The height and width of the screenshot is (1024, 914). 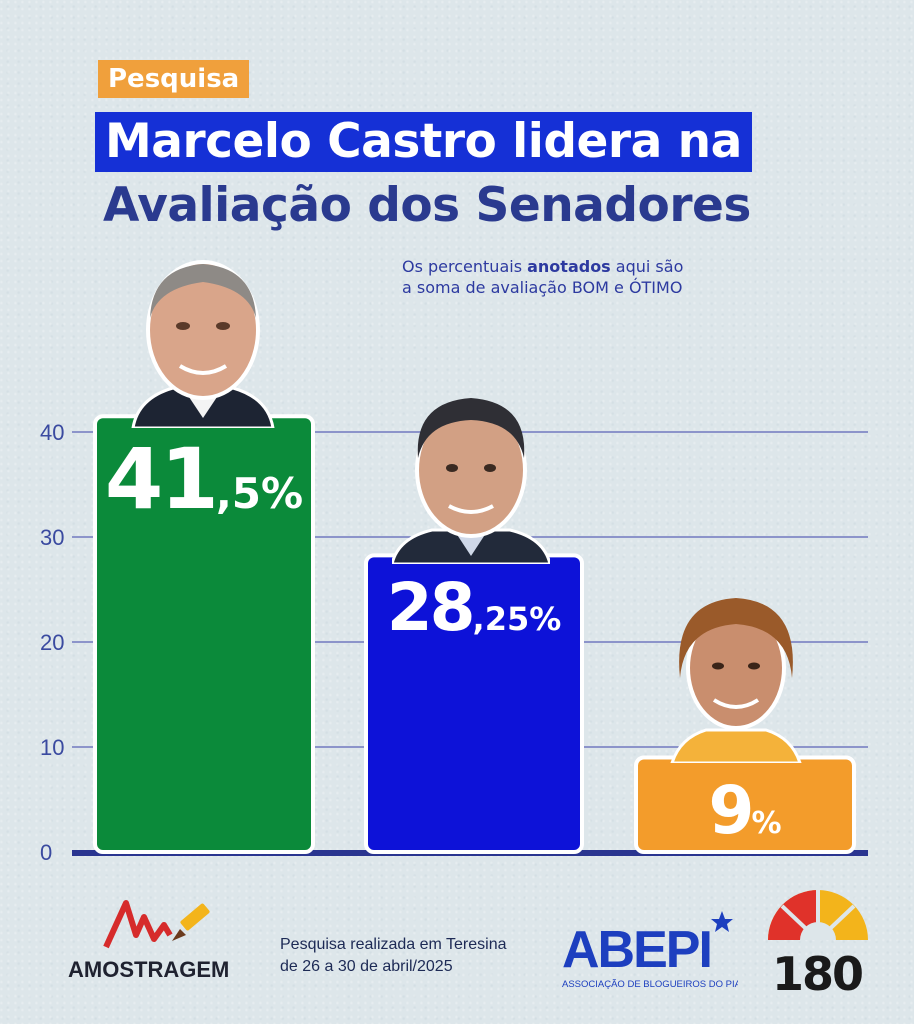 I want to click on survey-info-line1: Pesquisa realizada em Teresina, so click(x=393, y=944).